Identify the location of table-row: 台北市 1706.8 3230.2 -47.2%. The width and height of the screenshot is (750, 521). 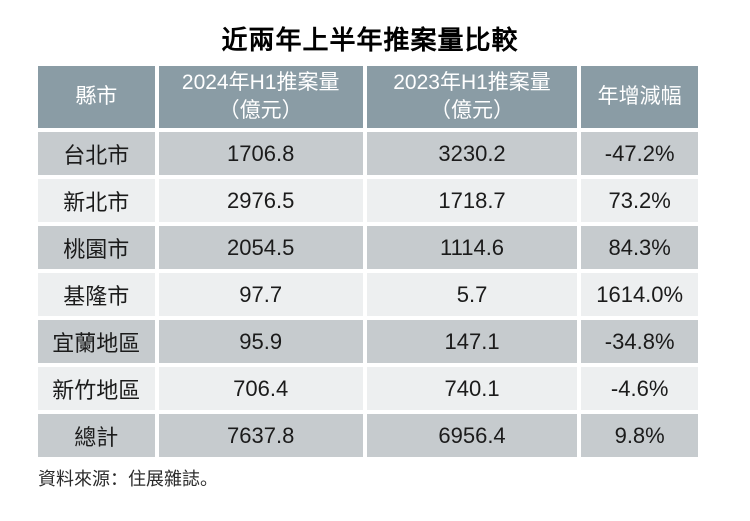
(368, 153).